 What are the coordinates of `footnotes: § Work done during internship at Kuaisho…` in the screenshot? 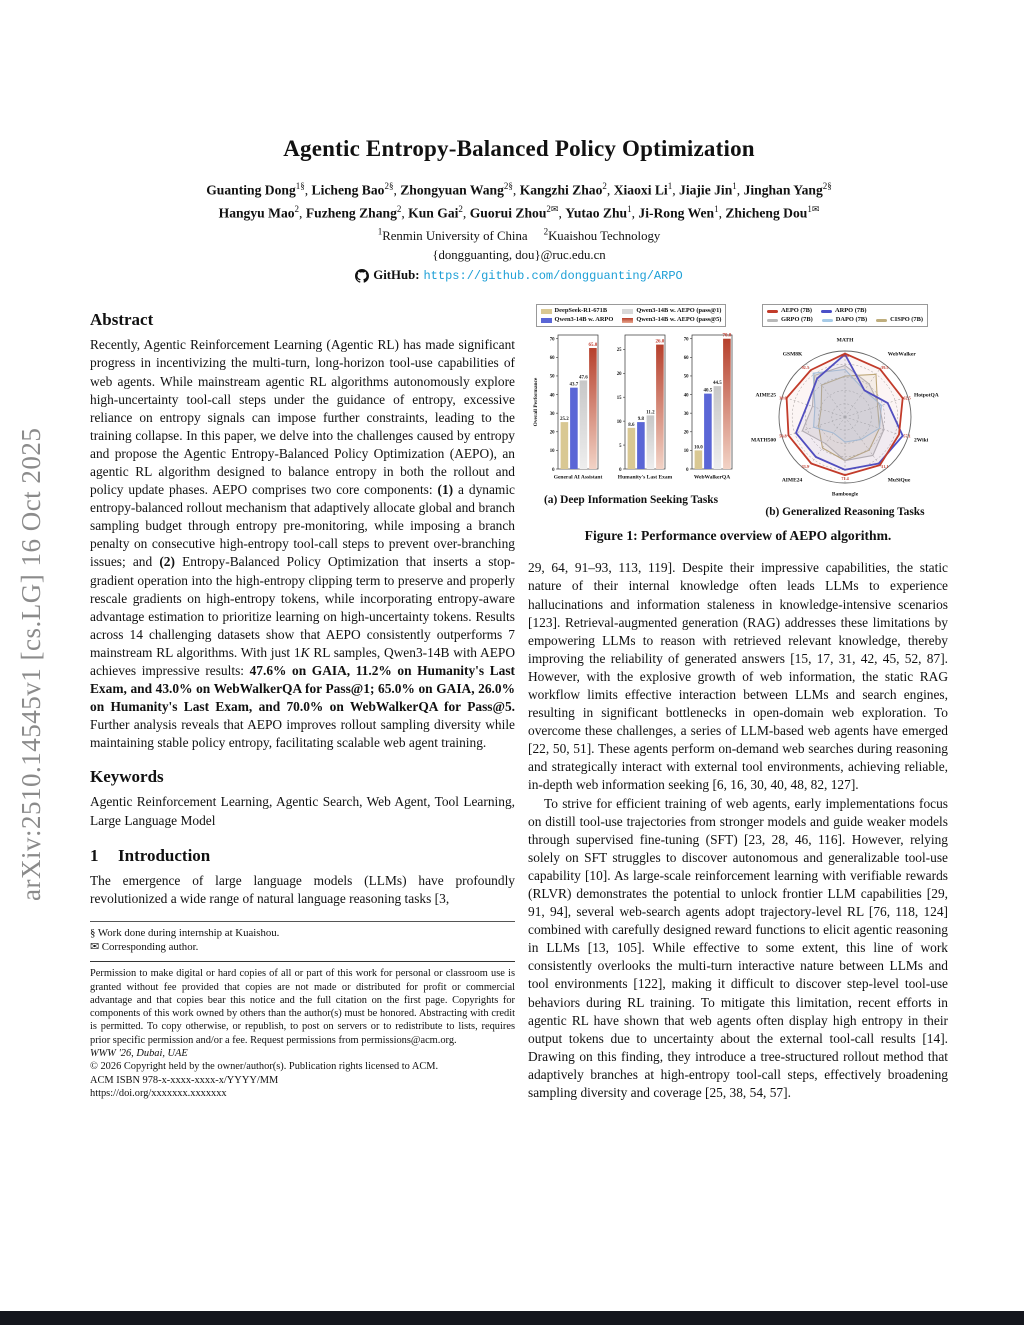 It's located at (302, 940).